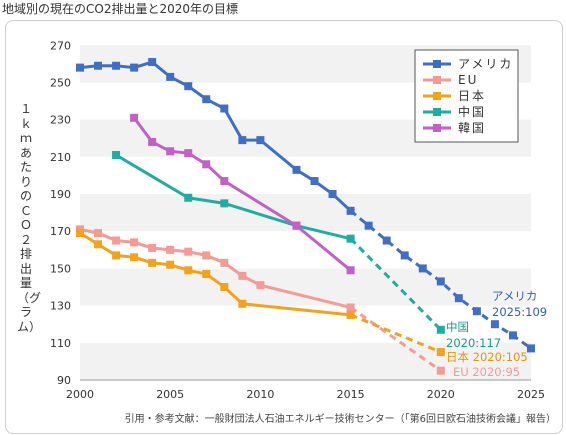 The height and width of the screenshot is (435, 566). I want to click on x-tick-label: 2010, so click(260, 394).